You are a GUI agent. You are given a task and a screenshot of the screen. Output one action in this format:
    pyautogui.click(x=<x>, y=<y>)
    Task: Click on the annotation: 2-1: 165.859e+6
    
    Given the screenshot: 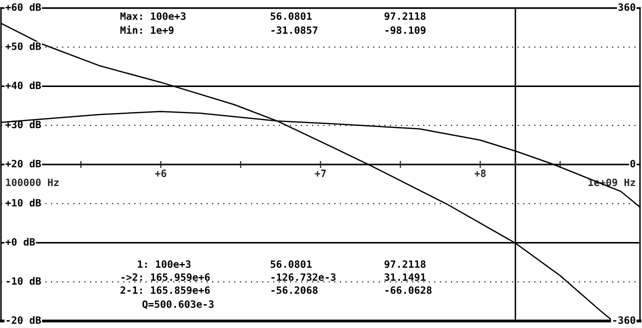 What is the action you would take?
    pyautogui.click(x=165, y=290)
    